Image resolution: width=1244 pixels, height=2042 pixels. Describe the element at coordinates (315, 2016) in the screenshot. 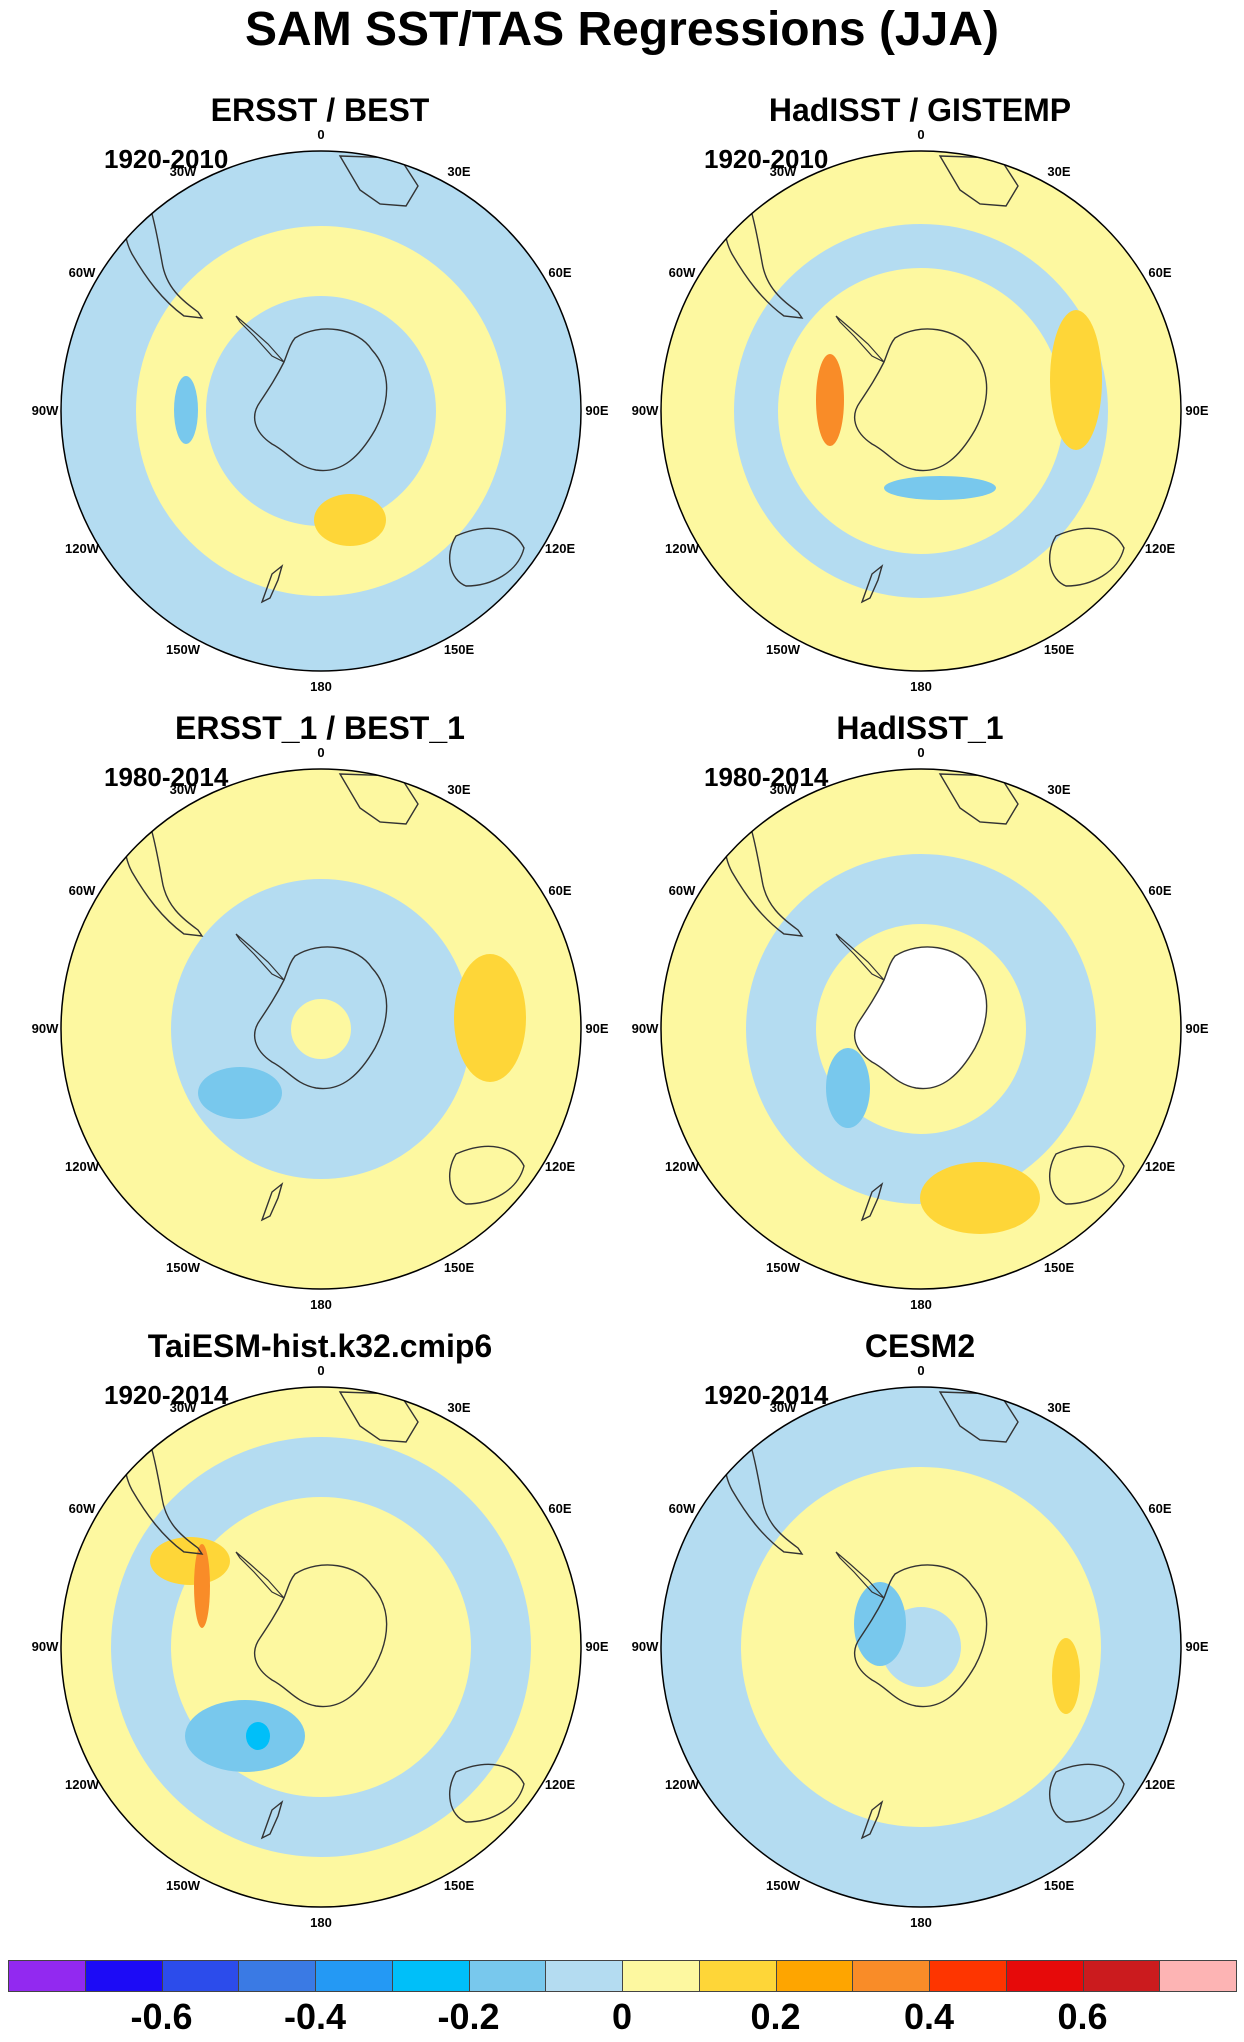

I see `colorbar-tick-label: -0.4` at that location.